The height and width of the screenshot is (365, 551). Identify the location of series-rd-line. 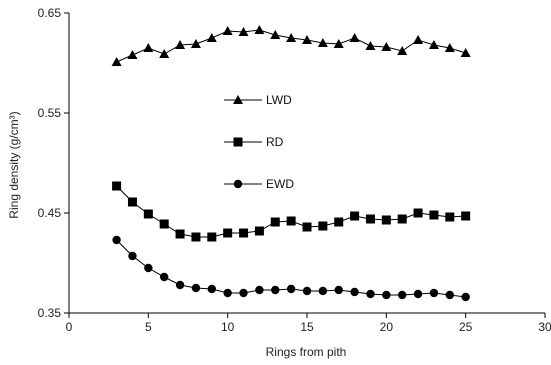
(291, 211).